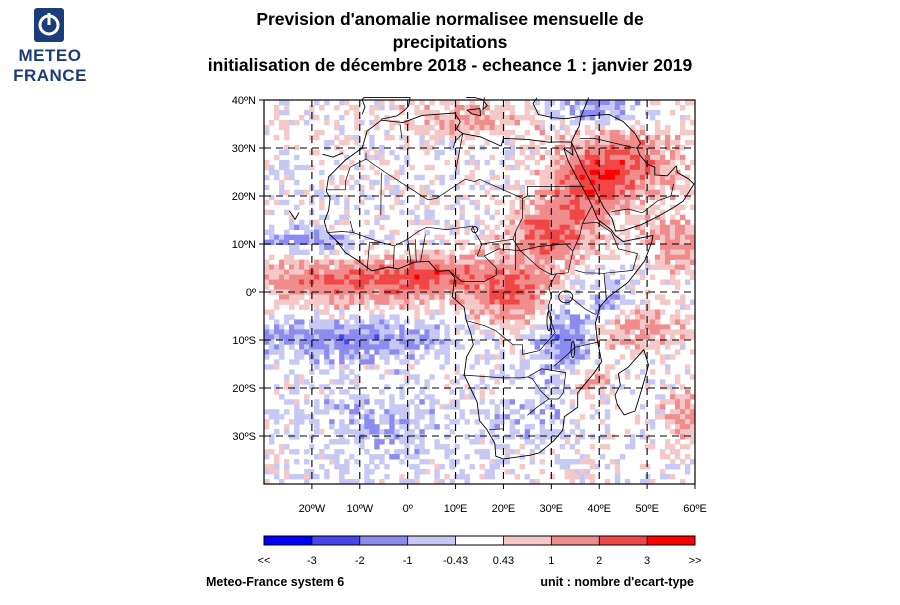  I want to click on lon-label: 0º, so click(408, 509).